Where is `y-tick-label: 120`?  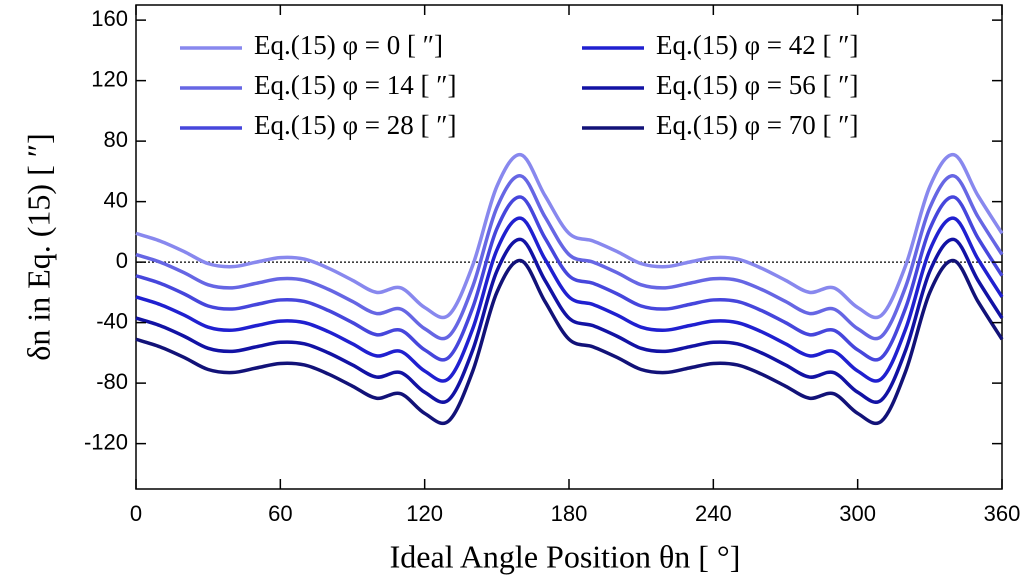 y-tick-label: 120 is located at coordinates (109, 78).